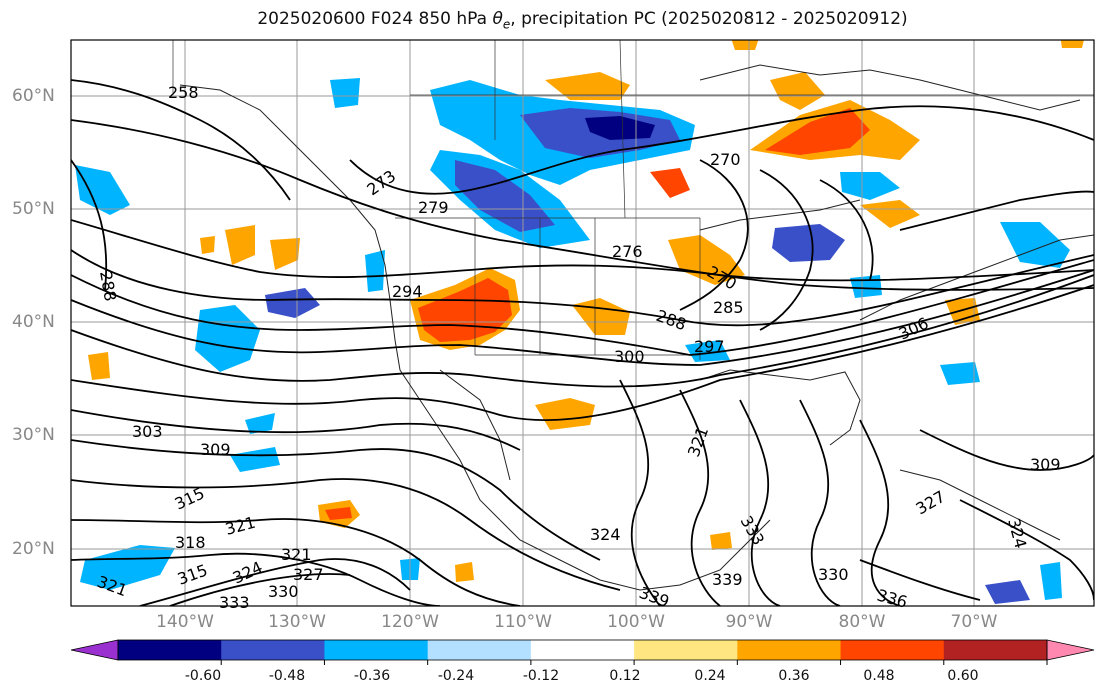  I want to click on colorbar-extend-low, so click(94, 650).